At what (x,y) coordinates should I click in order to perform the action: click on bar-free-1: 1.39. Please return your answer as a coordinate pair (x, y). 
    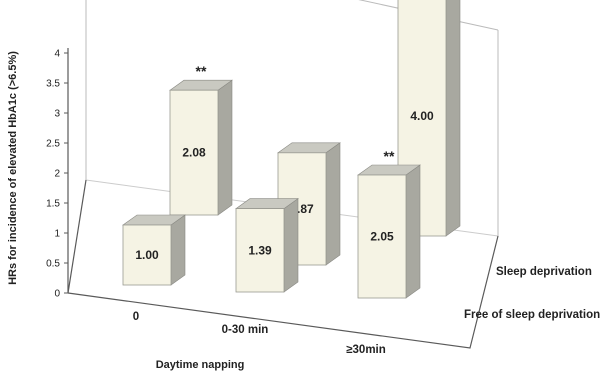
    Looking at the image, I should click on (267, 245).